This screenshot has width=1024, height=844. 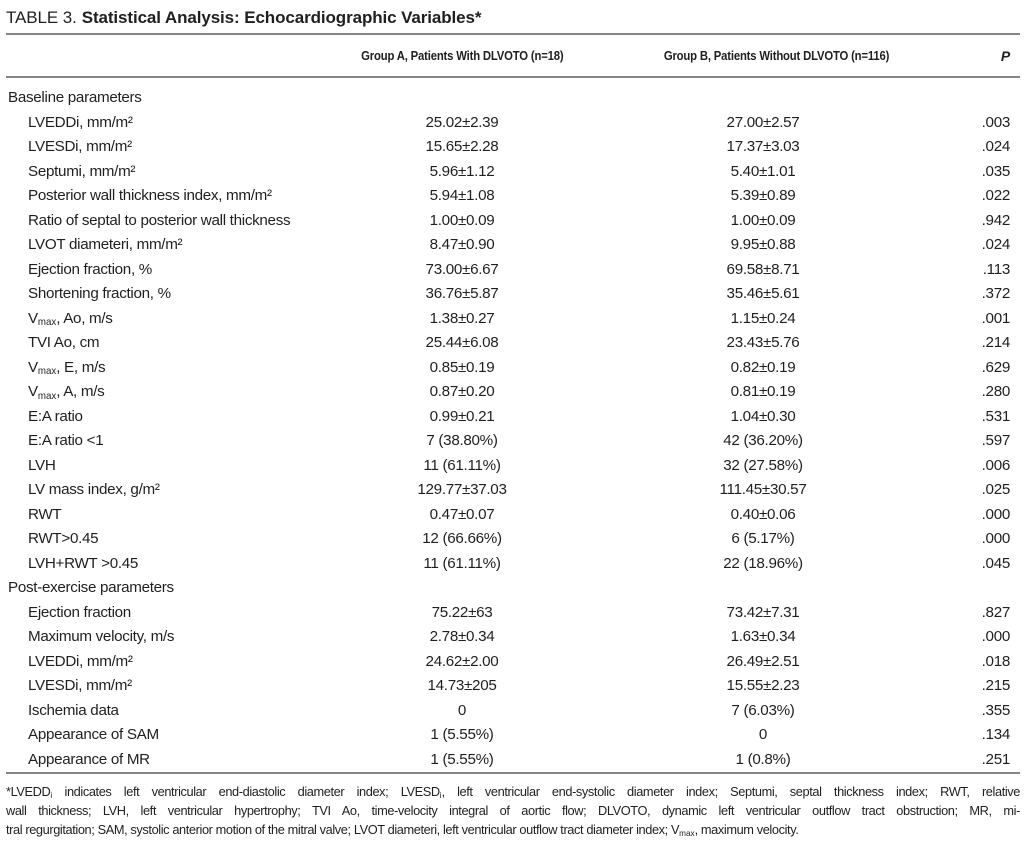 I want to click on table-number: TABLE 3., so click(x=41, y=17).